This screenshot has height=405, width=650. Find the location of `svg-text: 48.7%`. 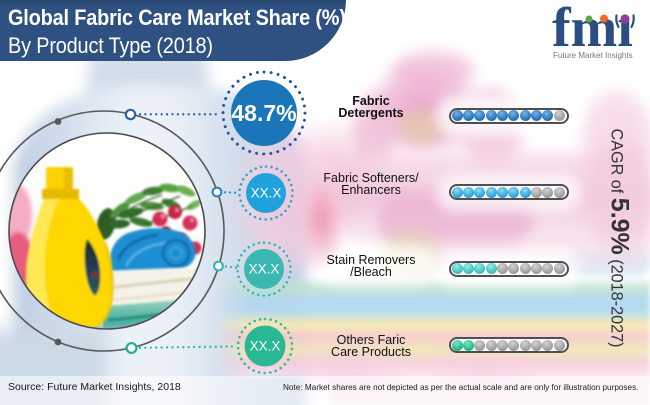

svg-text: 48.7% is located at coordinates (263, 113).